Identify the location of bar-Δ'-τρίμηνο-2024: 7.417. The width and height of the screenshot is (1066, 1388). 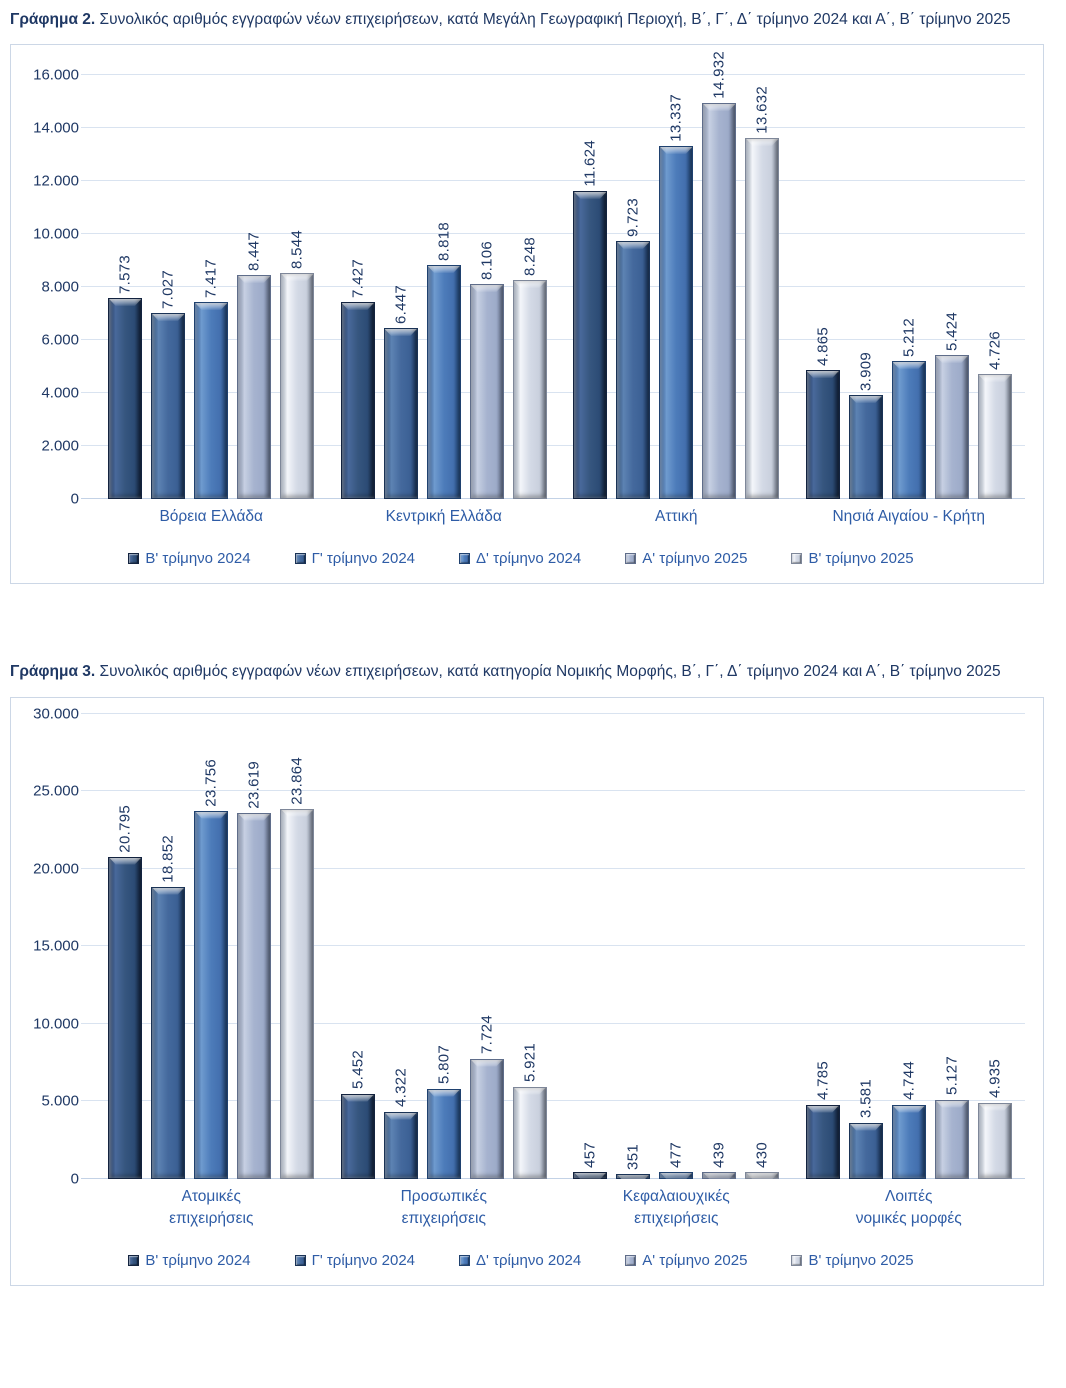
(211, 379).